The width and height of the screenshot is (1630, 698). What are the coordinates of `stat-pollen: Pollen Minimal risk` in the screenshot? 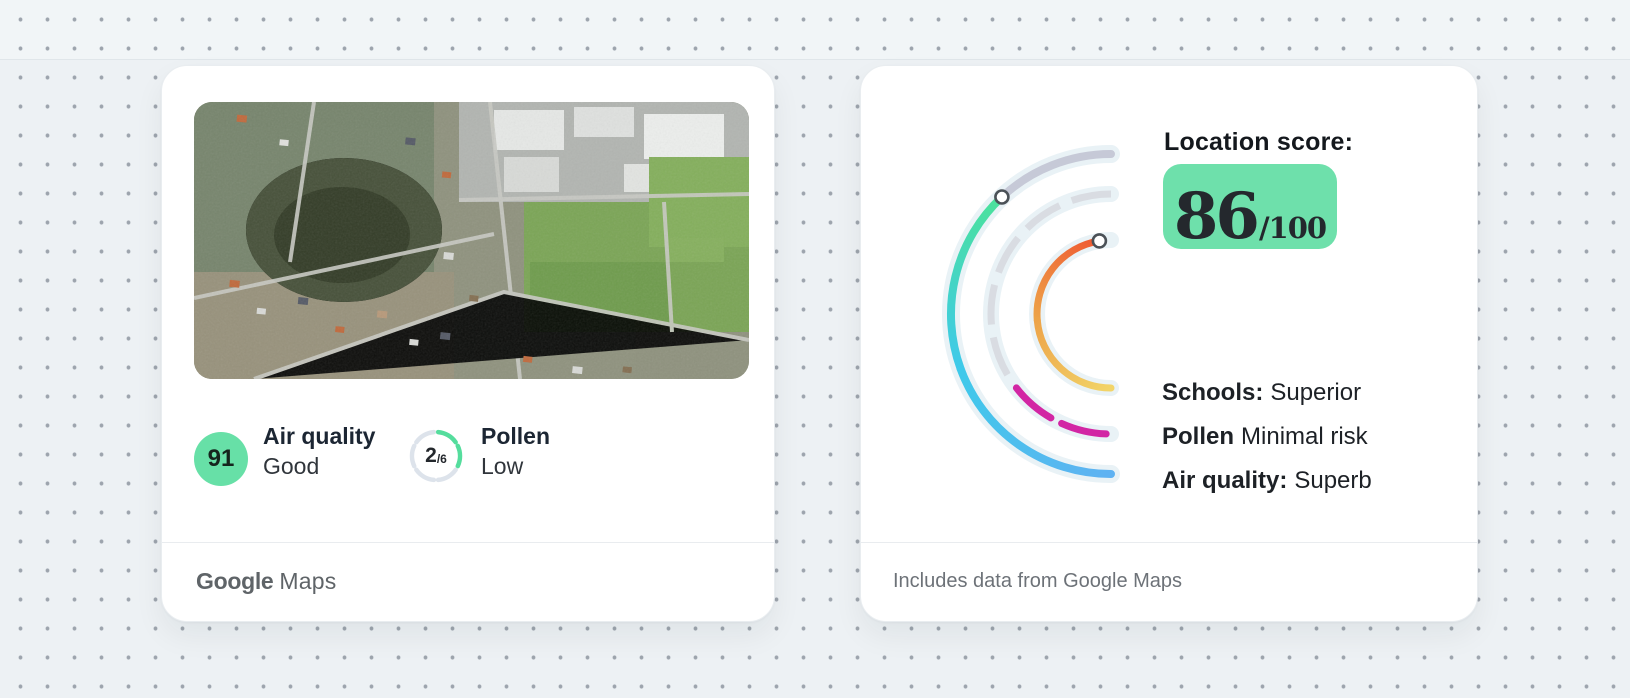 It's located at (1265, 437).